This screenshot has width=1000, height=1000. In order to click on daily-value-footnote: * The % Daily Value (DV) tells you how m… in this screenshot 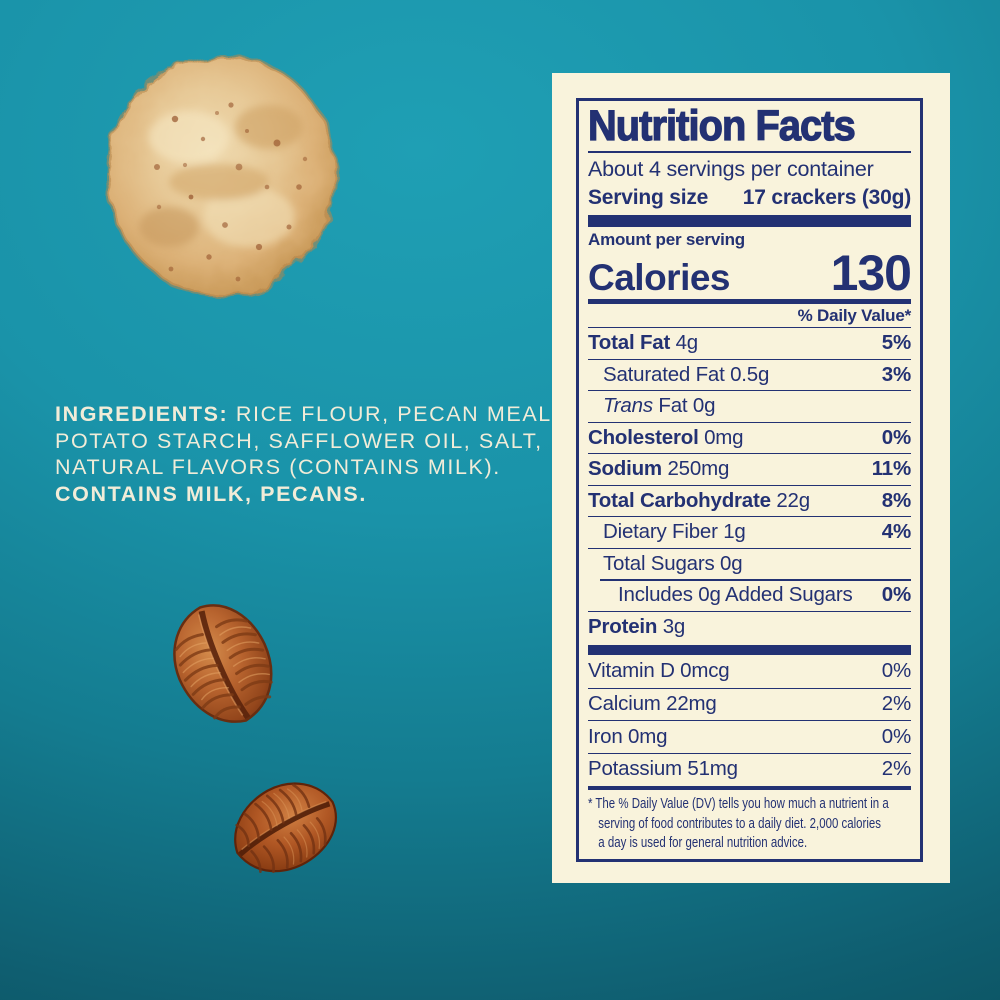, I will do `click(749, 822)`.